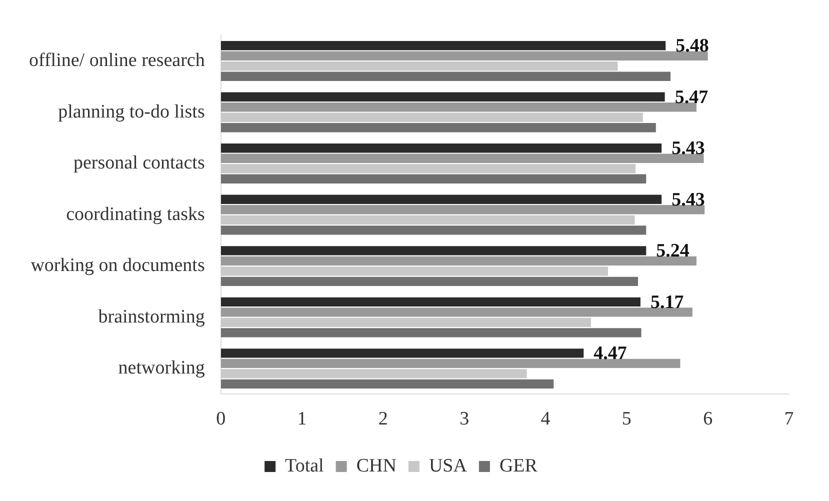 The width and height of the screenshot is (829, 501). Describe the element at coordinates (673, 251) in the screenshot. I see `data-label: 5.24` at that location.